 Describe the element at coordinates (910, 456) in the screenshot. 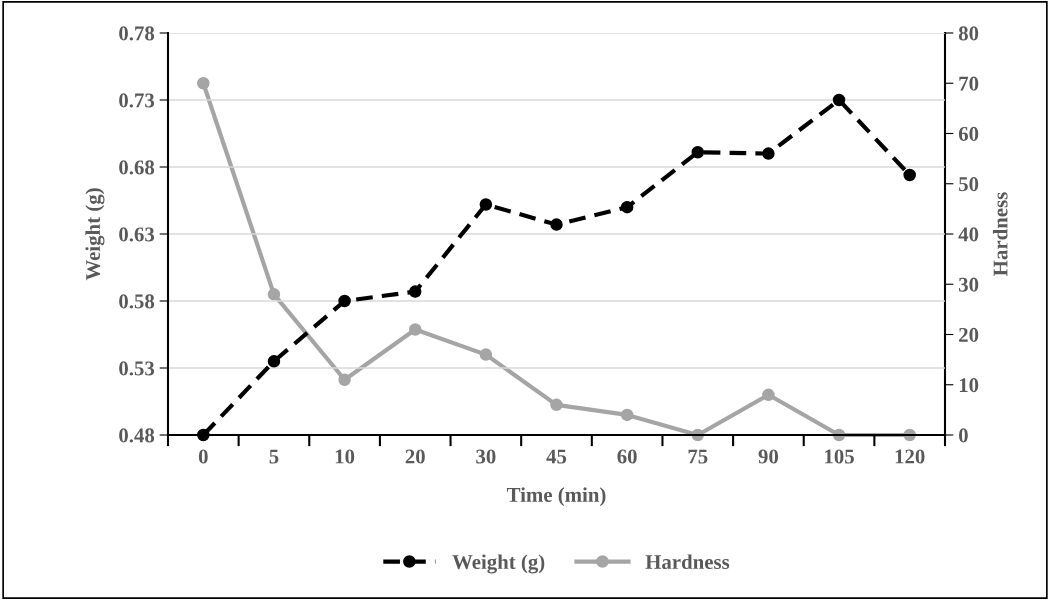

I see `x-tick-label: 120` at that location.